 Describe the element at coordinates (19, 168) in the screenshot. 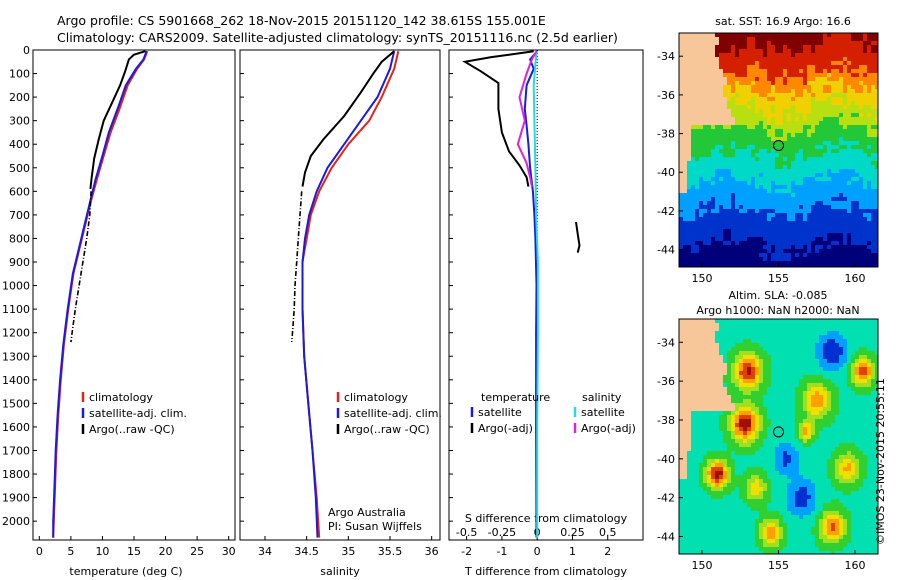

I see `temperature-ytick-label: 500` at that location.